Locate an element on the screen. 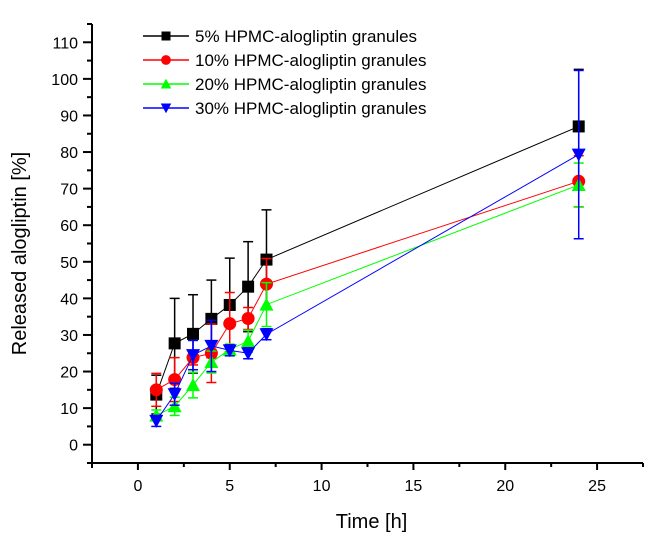  legend-item: 30% HPMC-alogliptin granules is located at coordinates (285, 108).